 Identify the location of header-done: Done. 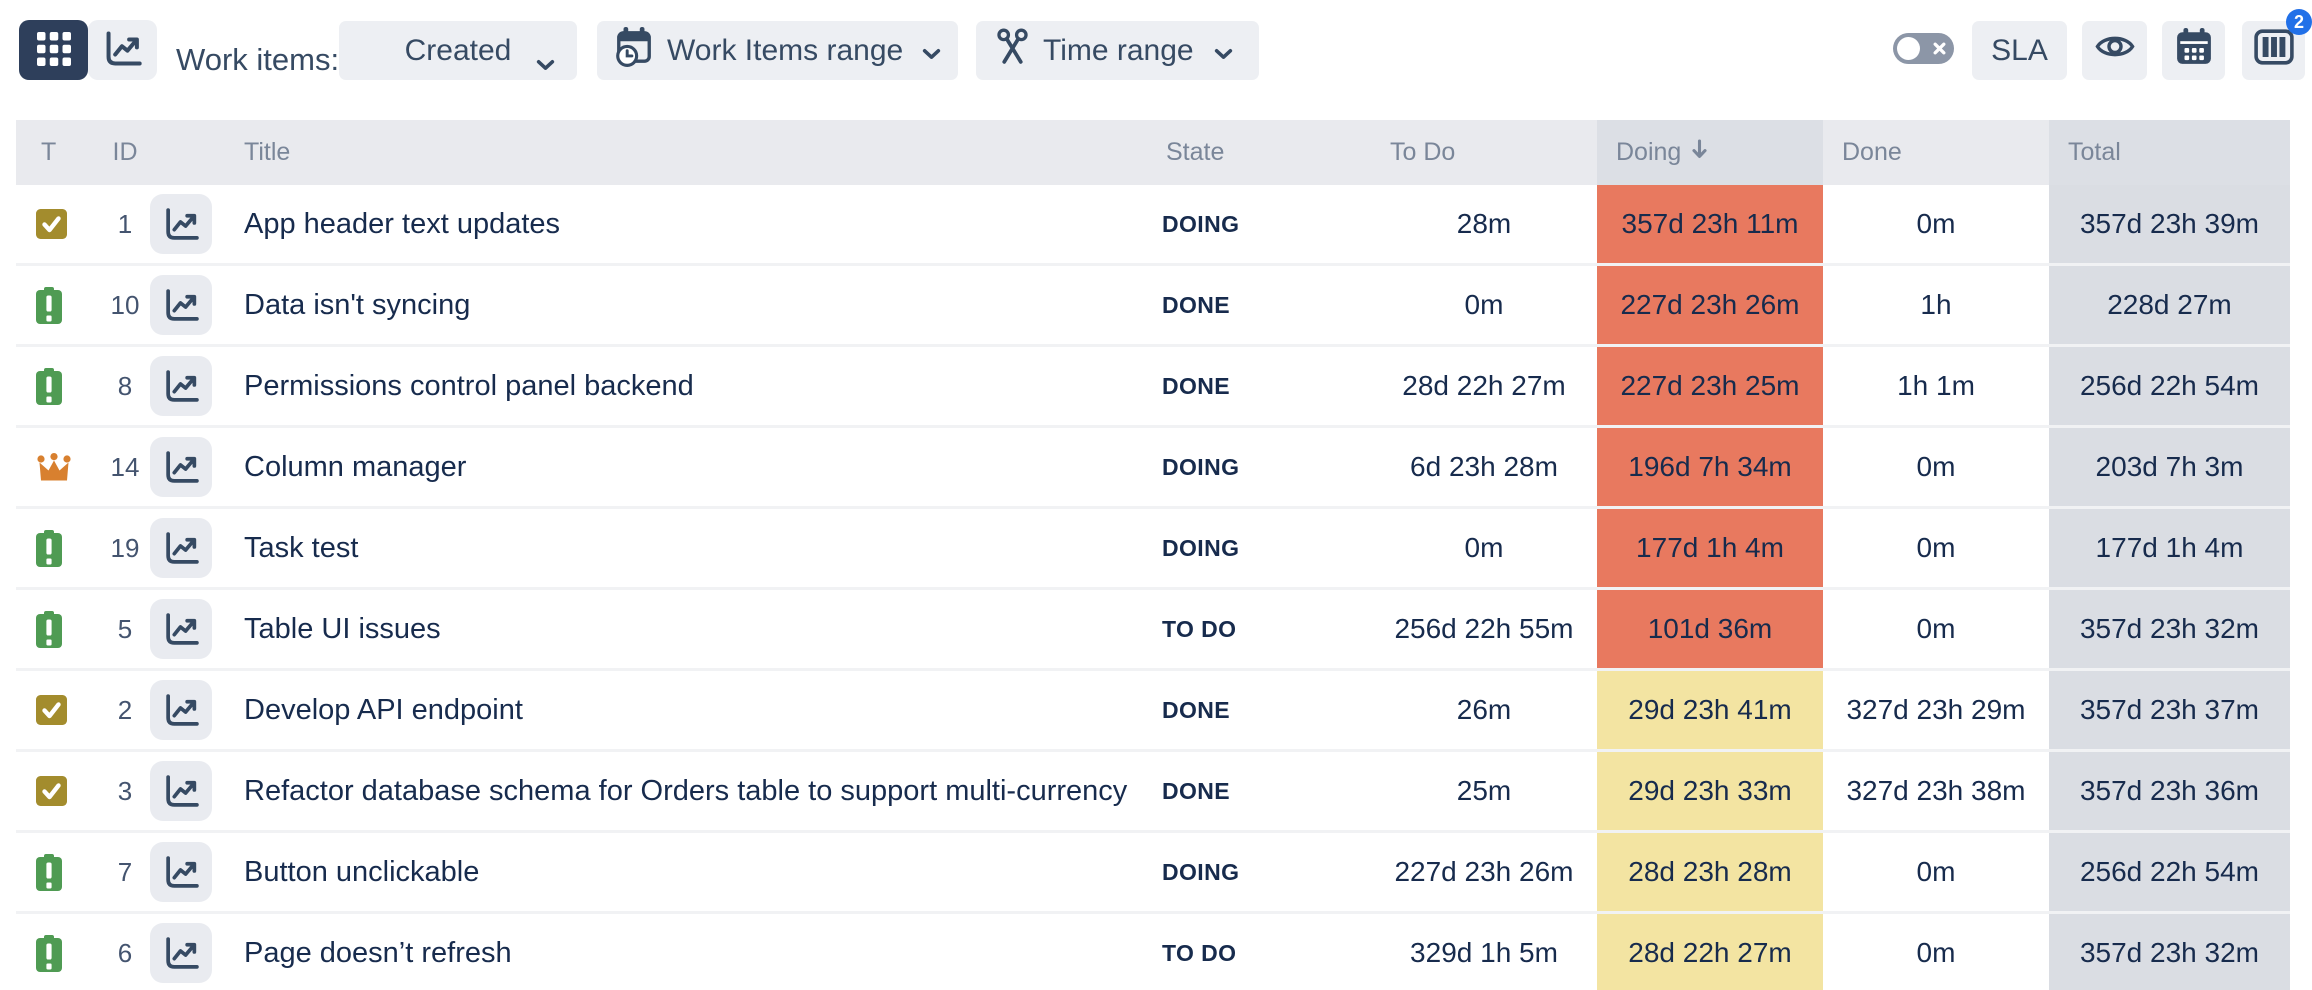
(1872, 152).